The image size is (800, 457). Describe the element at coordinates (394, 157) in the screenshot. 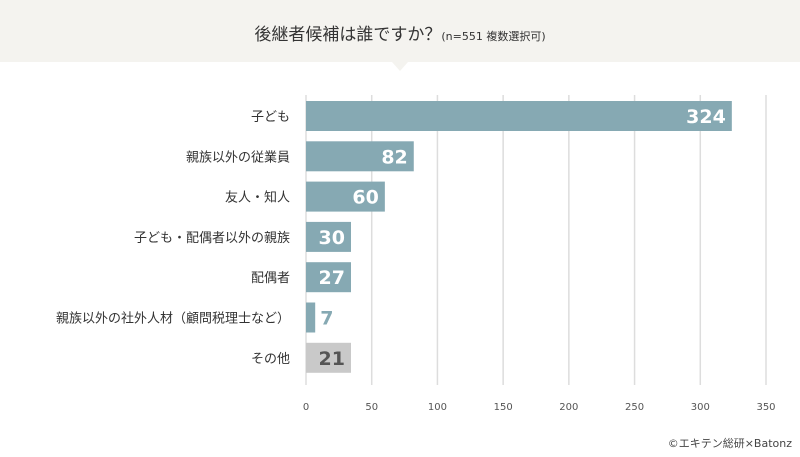

I see `data-label: 82` at that location.